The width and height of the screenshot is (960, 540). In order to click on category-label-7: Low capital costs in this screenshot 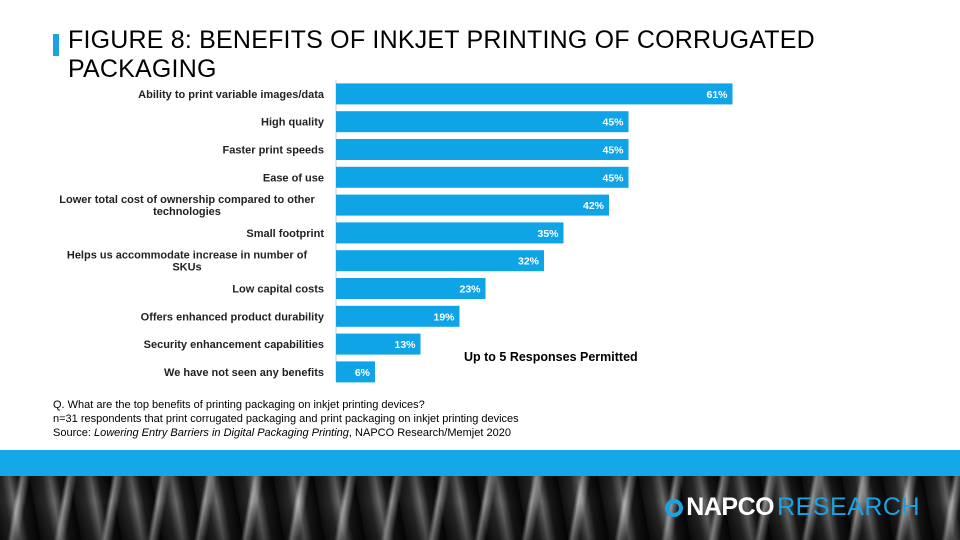, I will do `click(278, 290)`.